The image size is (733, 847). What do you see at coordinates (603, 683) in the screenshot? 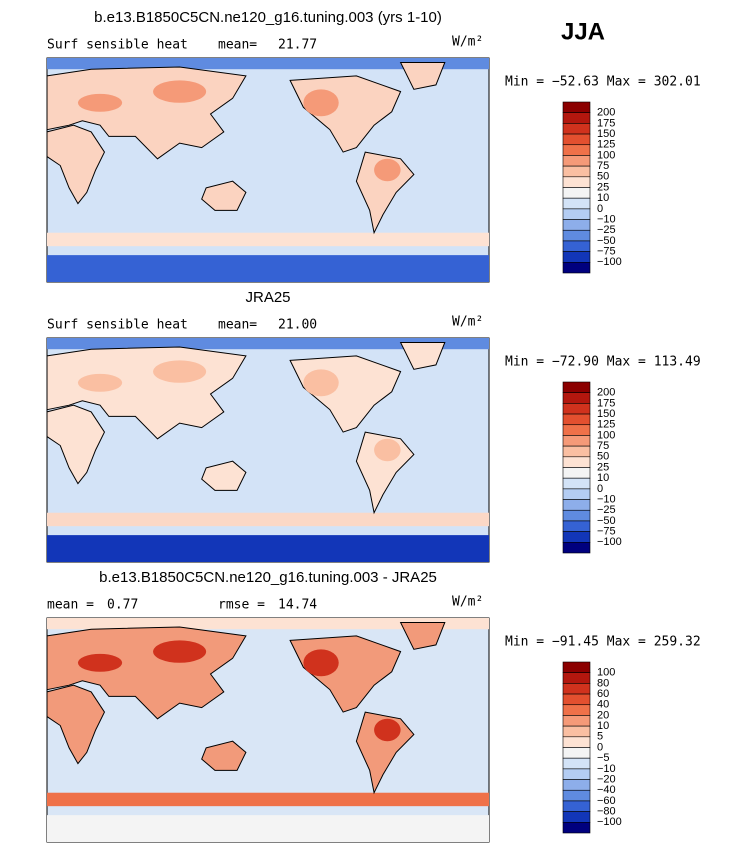
I see `colorbar-label: 80` at bounding box center [603, 683].